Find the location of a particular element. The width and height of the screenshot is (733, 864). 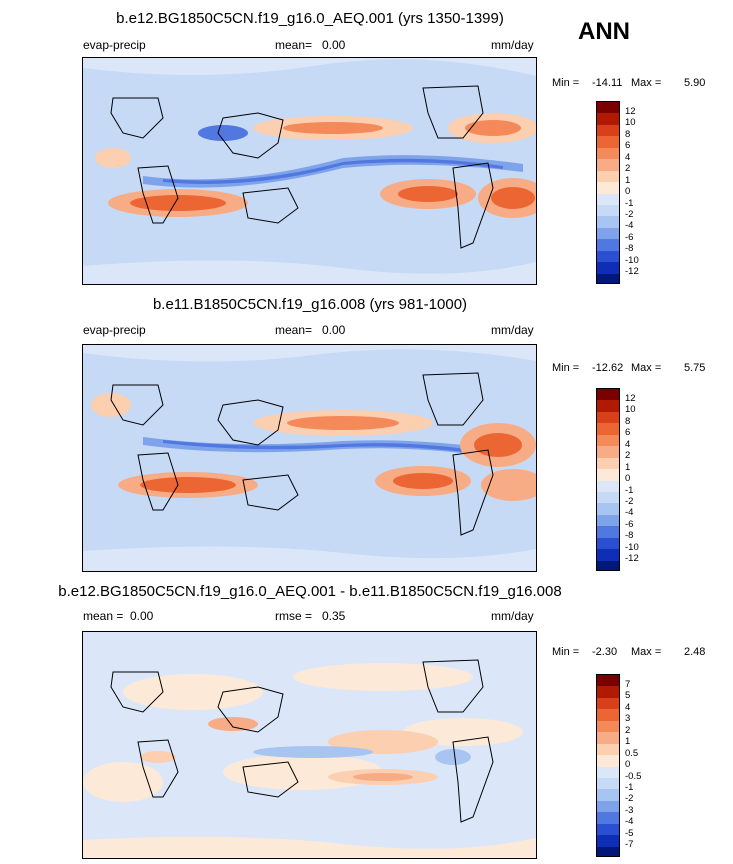

panel-2-max-value: 5.75 is located at coordinates (695, 368).